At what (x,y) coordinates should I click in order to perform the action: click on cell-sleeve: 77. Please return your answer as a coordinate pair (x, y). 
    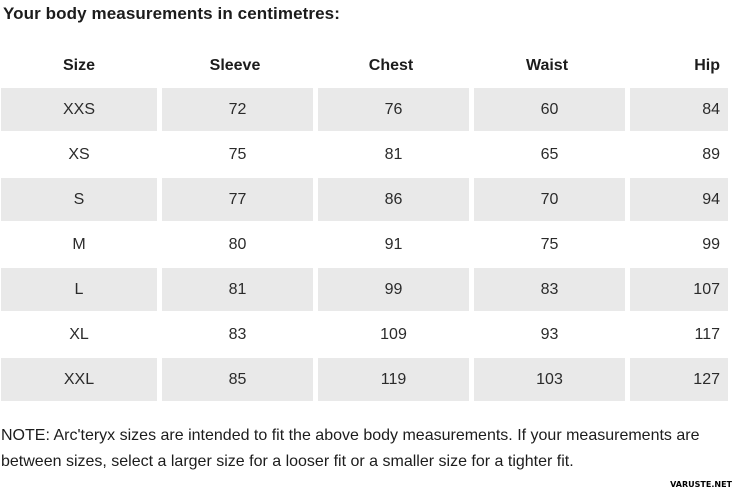
    Looking at the image, I should click on (235, 200).